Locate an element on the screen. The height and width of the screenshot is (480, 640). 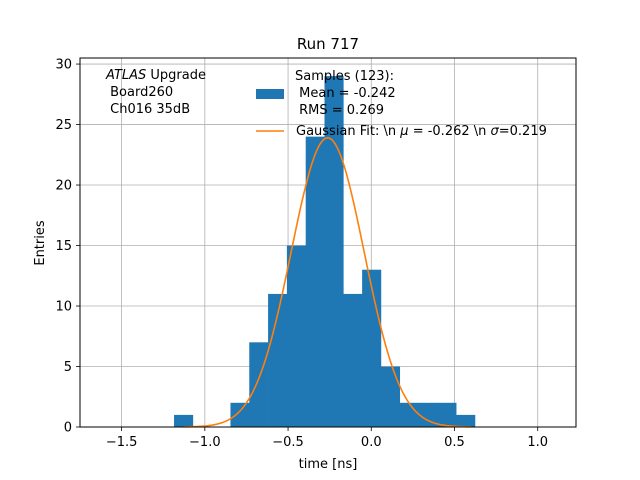
y-tick-label: 0 is located at coordinates (68, 428).